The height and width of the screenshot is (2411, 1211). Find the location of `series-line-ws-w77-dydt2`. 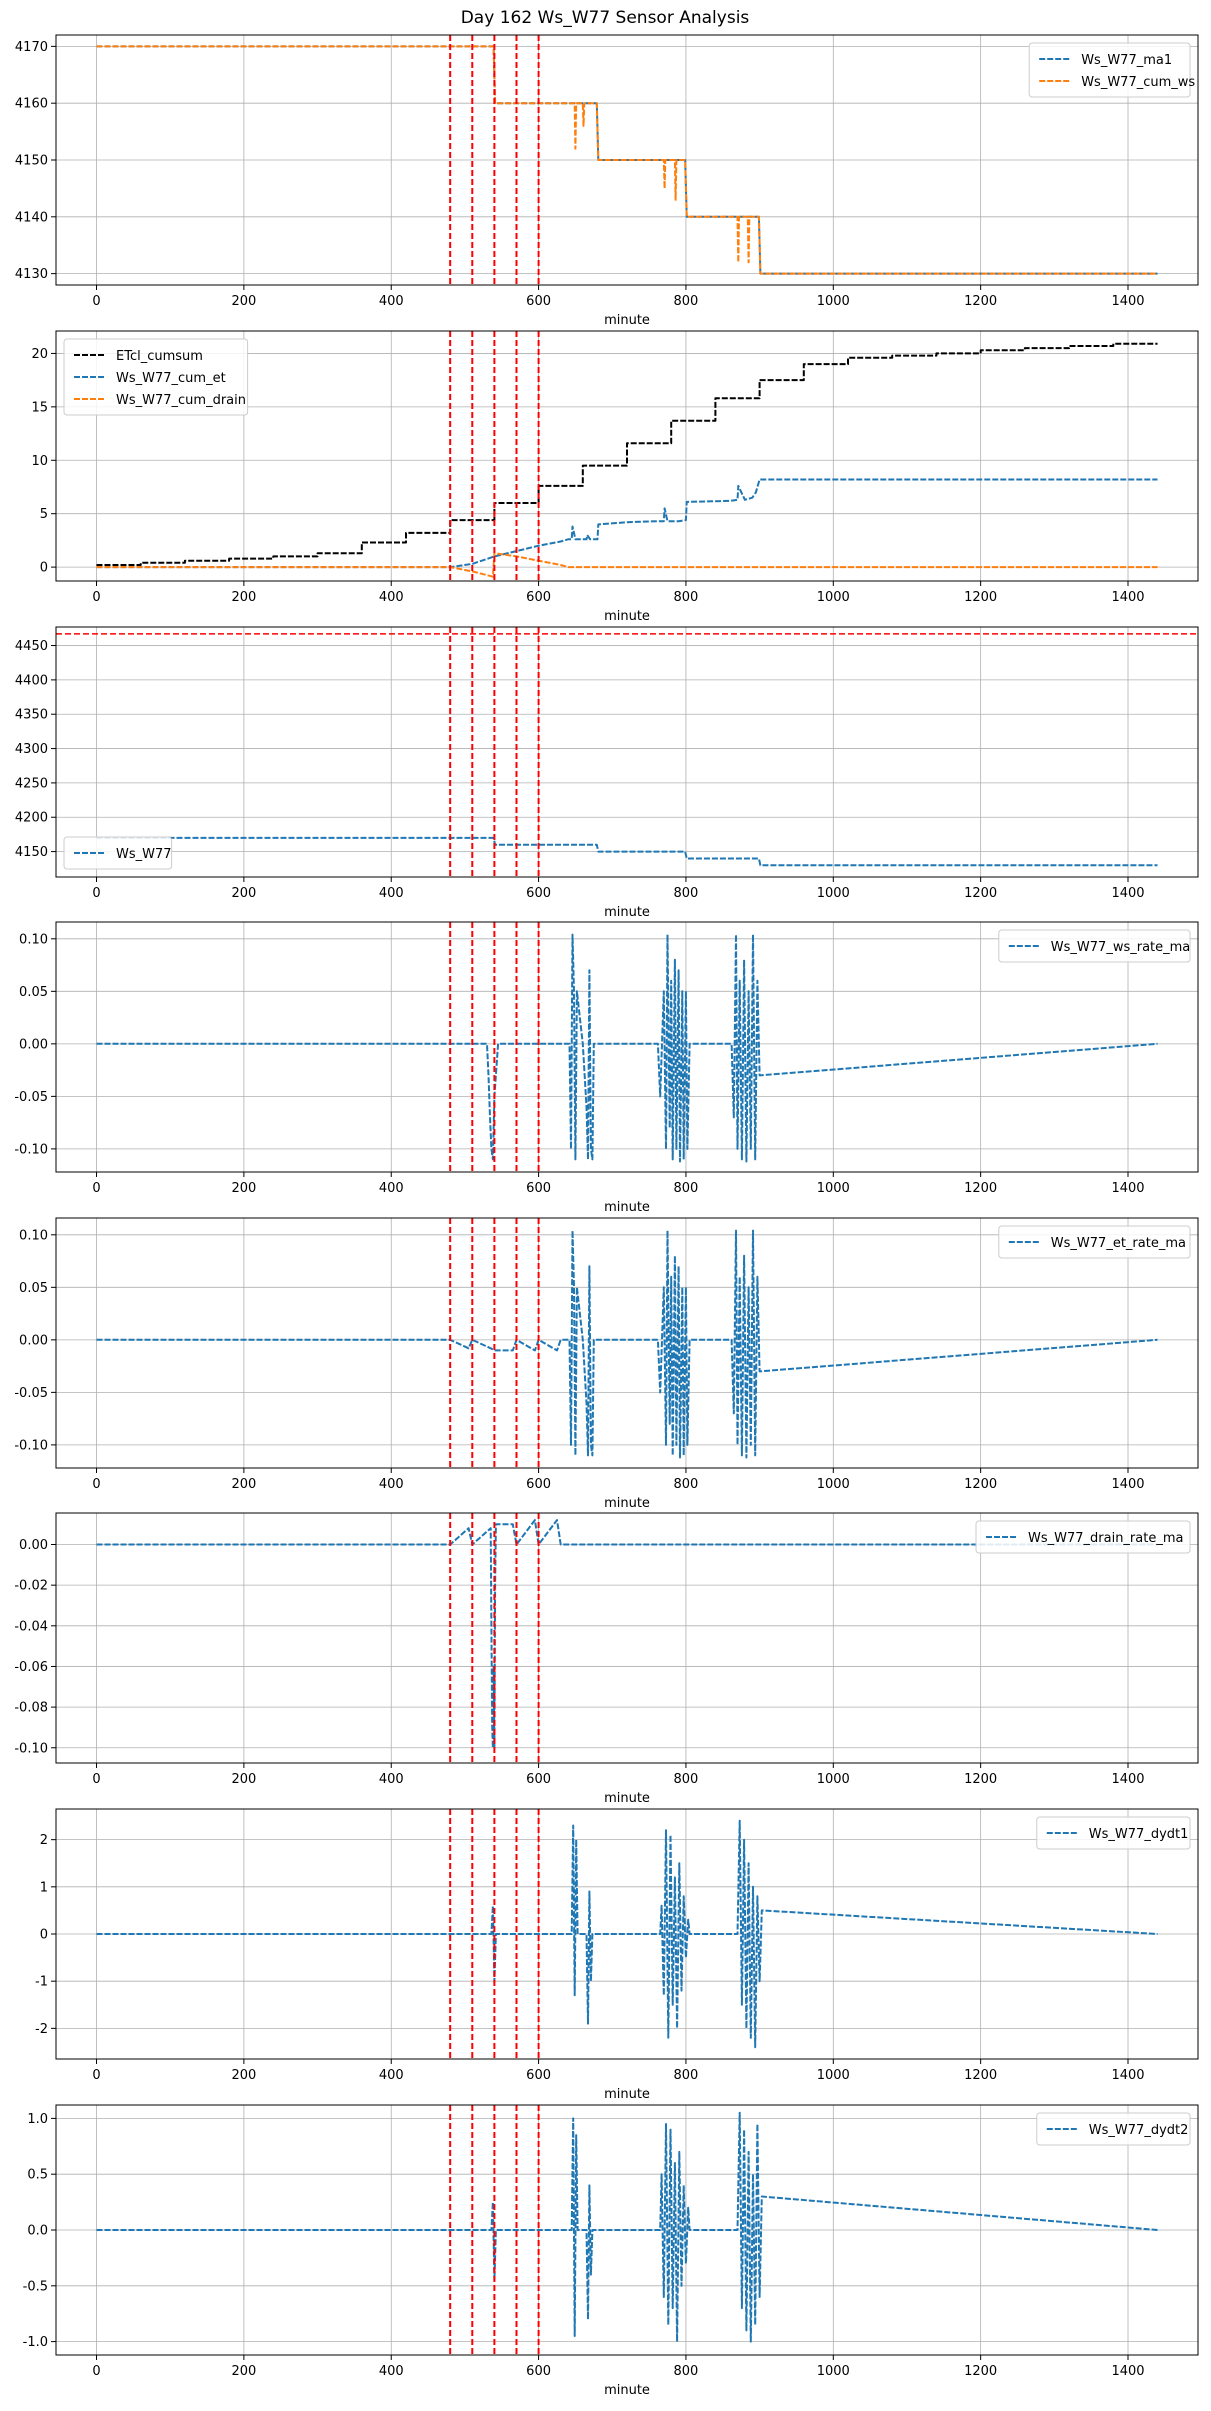

series-line-ws-w77-dydt2 is located at coordinates (627, 2227).